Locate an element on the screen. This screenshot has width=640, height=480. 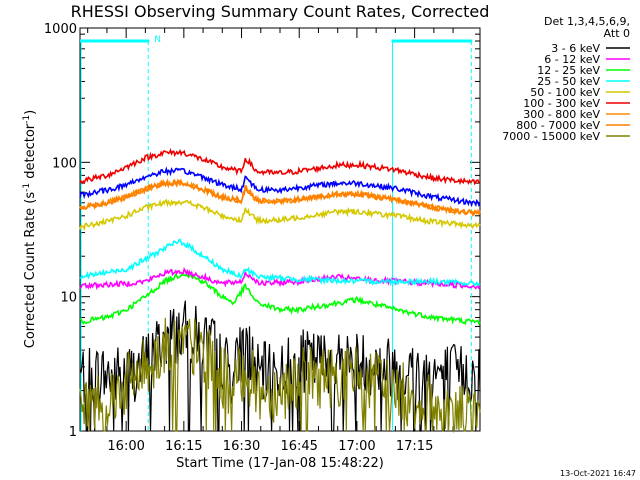
legend-label: 7000 - 15000 keV is located at coordinates (551, 136).